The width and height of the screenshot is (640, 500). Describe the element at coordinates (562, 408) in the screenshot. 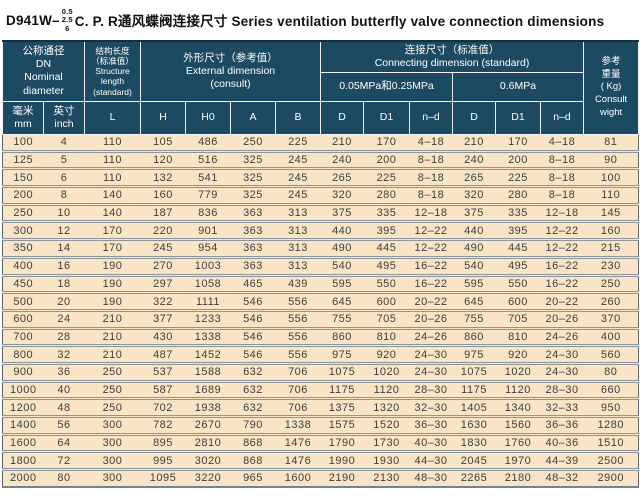

I see `table-cell: 32–33` at that location.